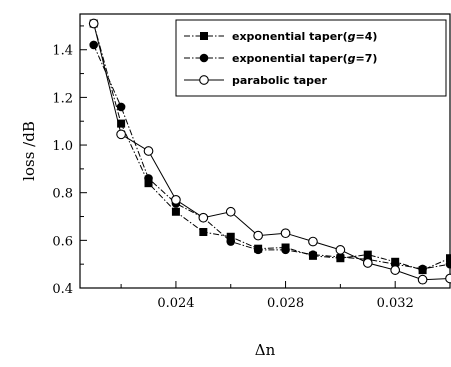 Image resolution: width=451 pixels, height=367 pixels. What do you see at coordinates (304, 58) in the screenshot?
I see `legend-label: exponential taper(g=7)` at bounding box center [304, 58].